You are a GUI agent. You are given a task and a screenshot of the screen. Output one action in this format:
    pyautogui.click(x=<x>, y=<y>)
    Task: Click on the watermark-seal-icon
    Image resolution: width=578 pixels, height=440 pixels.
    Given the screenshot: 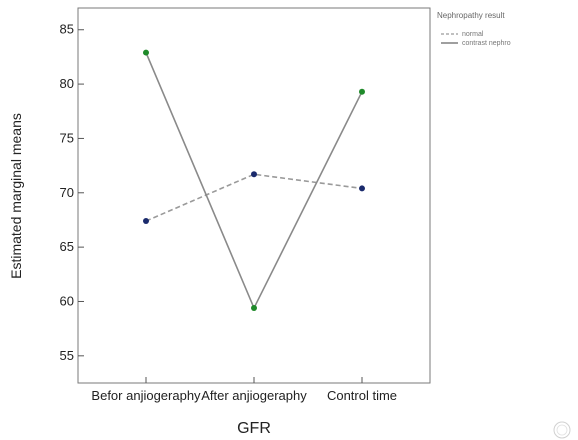 What is the action you would take?
    pyautogui.click(x=562, y=430)
    